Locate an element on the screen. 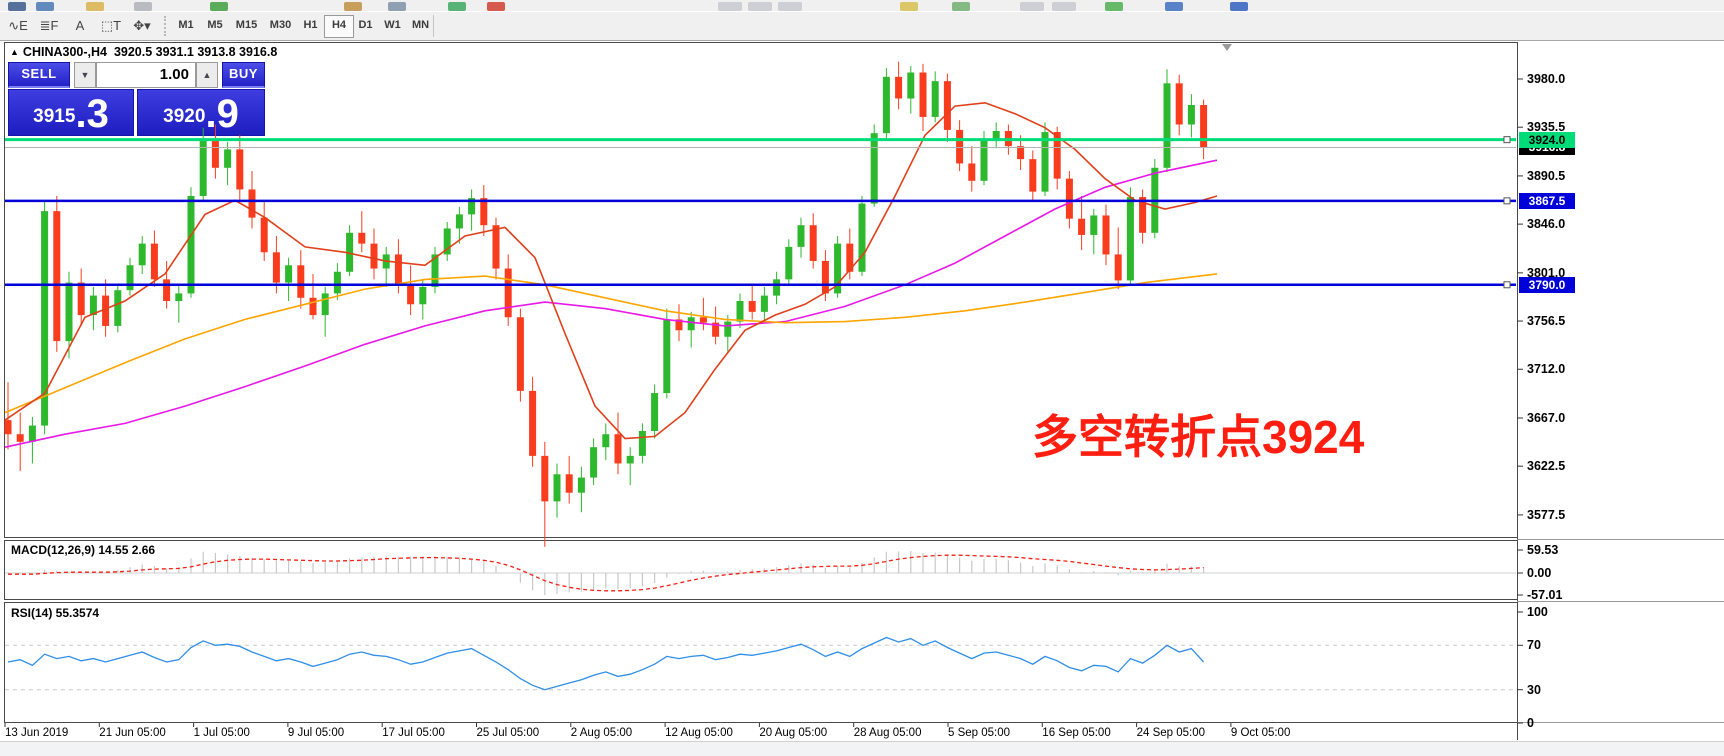 The image size is (1724, 756). axis-separator is located at coordinates (1620, 601).